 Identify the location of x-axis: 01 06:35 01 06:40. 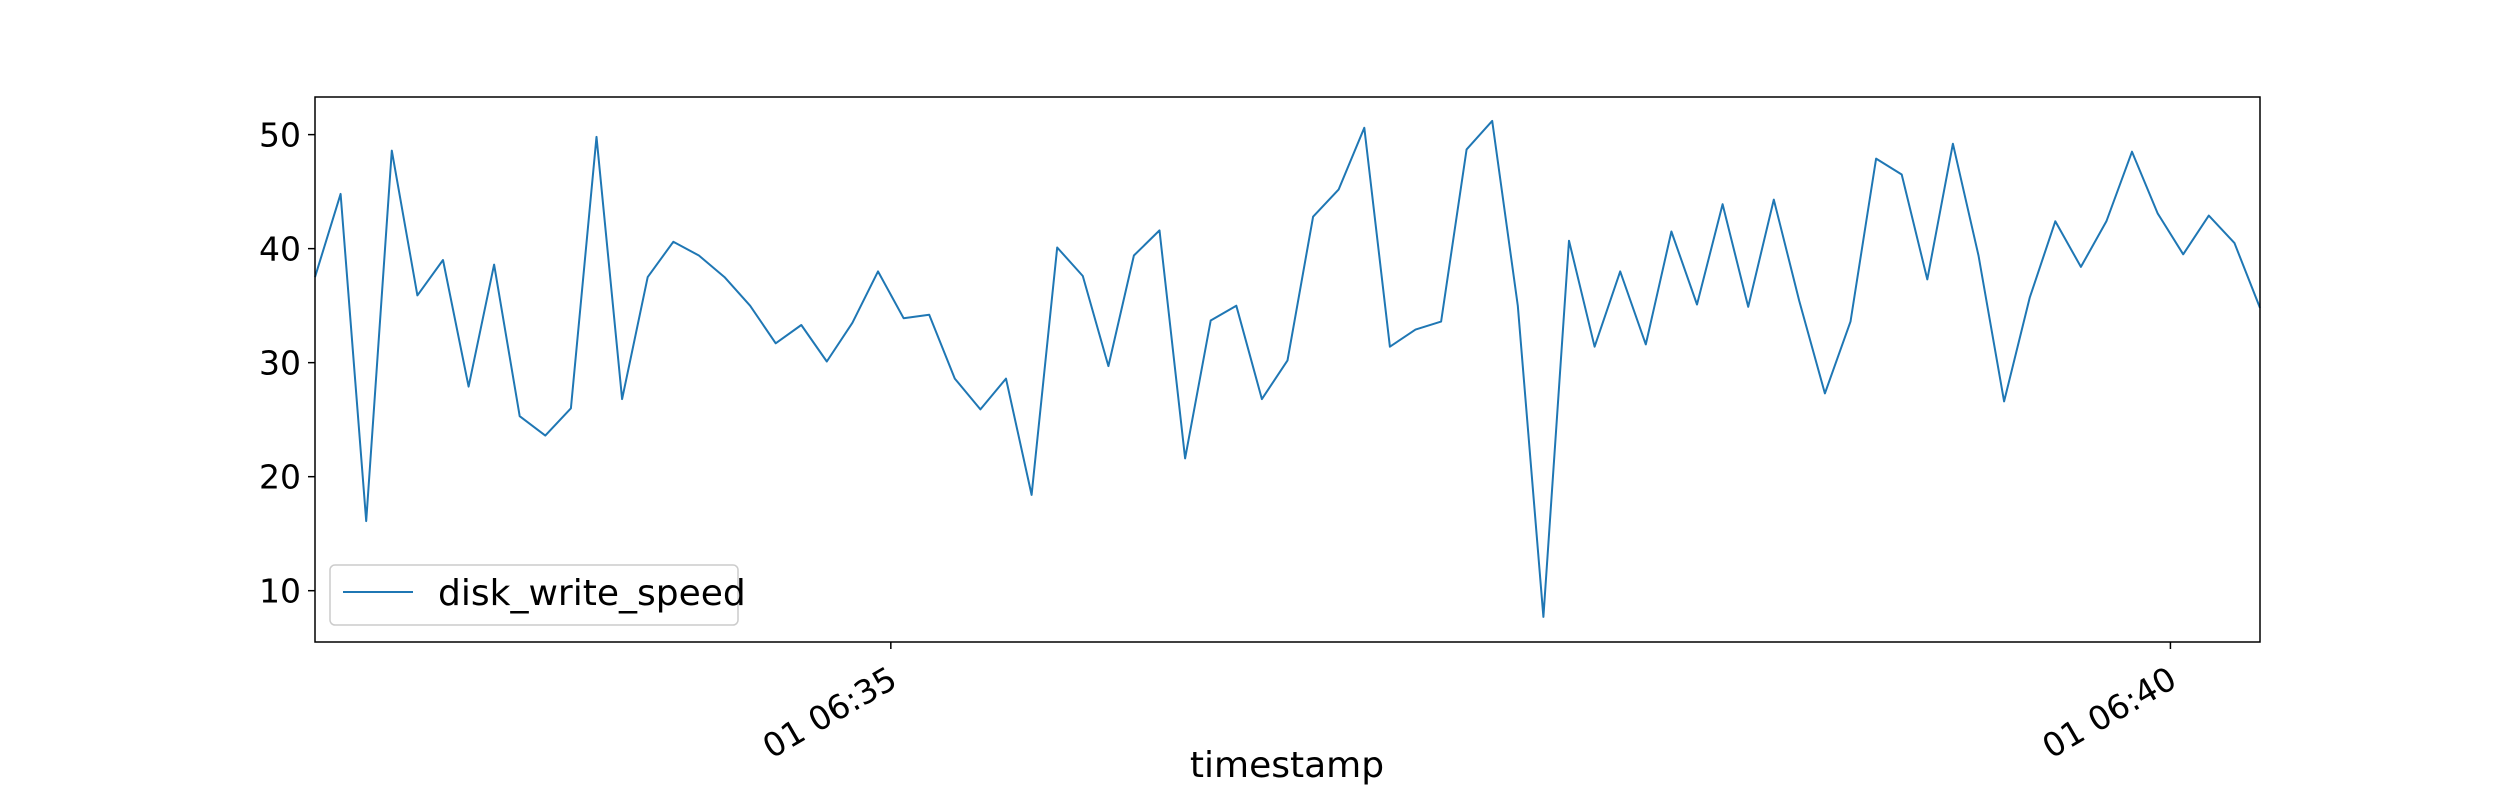
(1469, 704).